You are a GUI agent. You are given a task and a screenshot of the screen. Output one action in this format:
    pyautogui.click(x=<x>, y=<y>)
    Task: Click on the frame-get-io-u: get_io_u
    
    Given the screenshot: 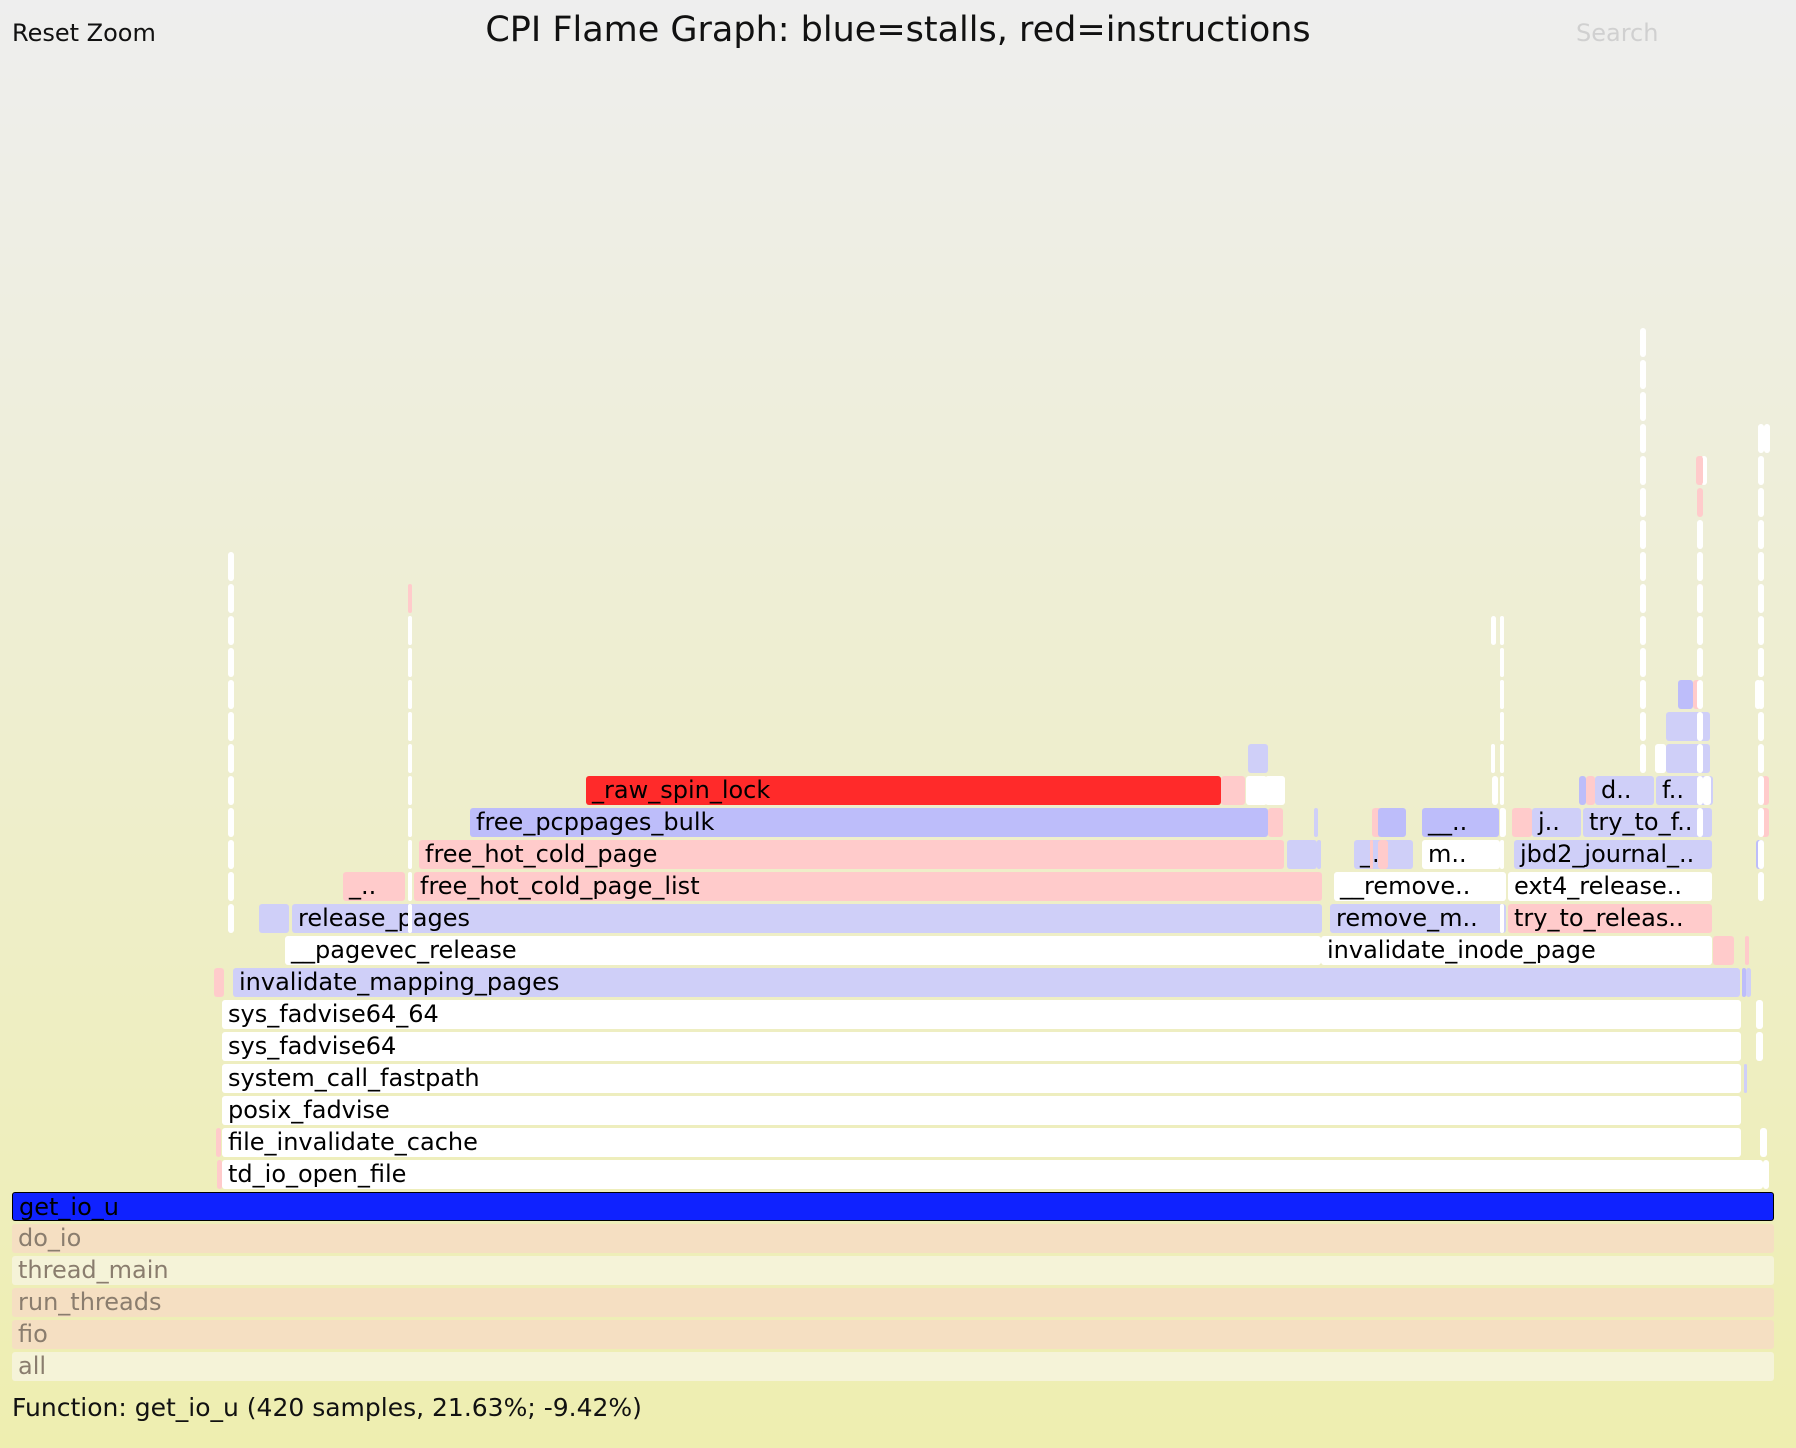 What is the action you would take?
    pyautogui.click(x=893, y=1206)
    